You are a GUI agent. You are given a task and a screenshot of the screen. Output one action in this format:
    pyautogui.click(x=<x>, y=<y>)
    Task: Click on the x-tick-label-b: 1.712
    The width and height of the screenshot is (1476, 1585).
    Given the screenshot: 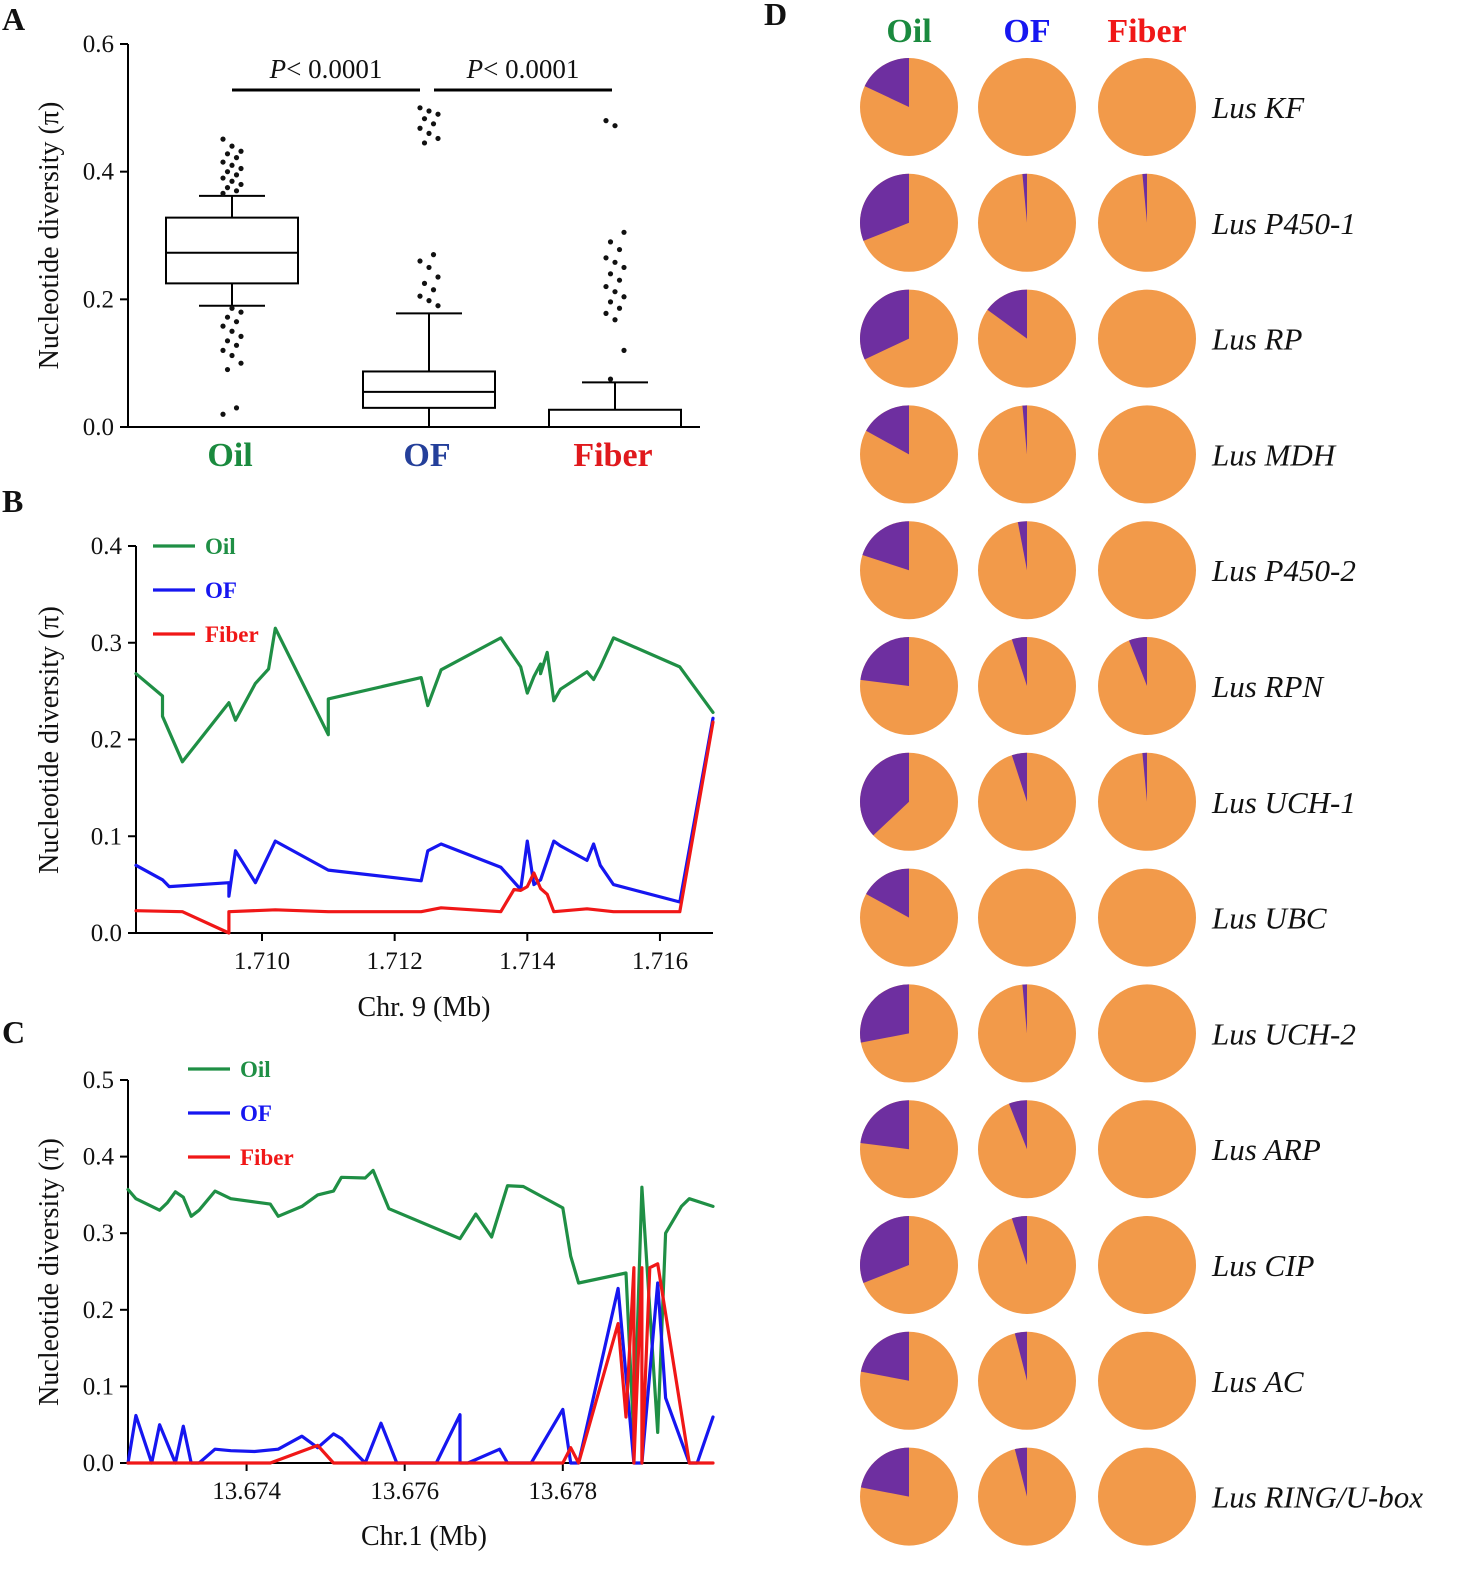 What is the action you would take?
    pyautogui.click(x=395, y=961)
    